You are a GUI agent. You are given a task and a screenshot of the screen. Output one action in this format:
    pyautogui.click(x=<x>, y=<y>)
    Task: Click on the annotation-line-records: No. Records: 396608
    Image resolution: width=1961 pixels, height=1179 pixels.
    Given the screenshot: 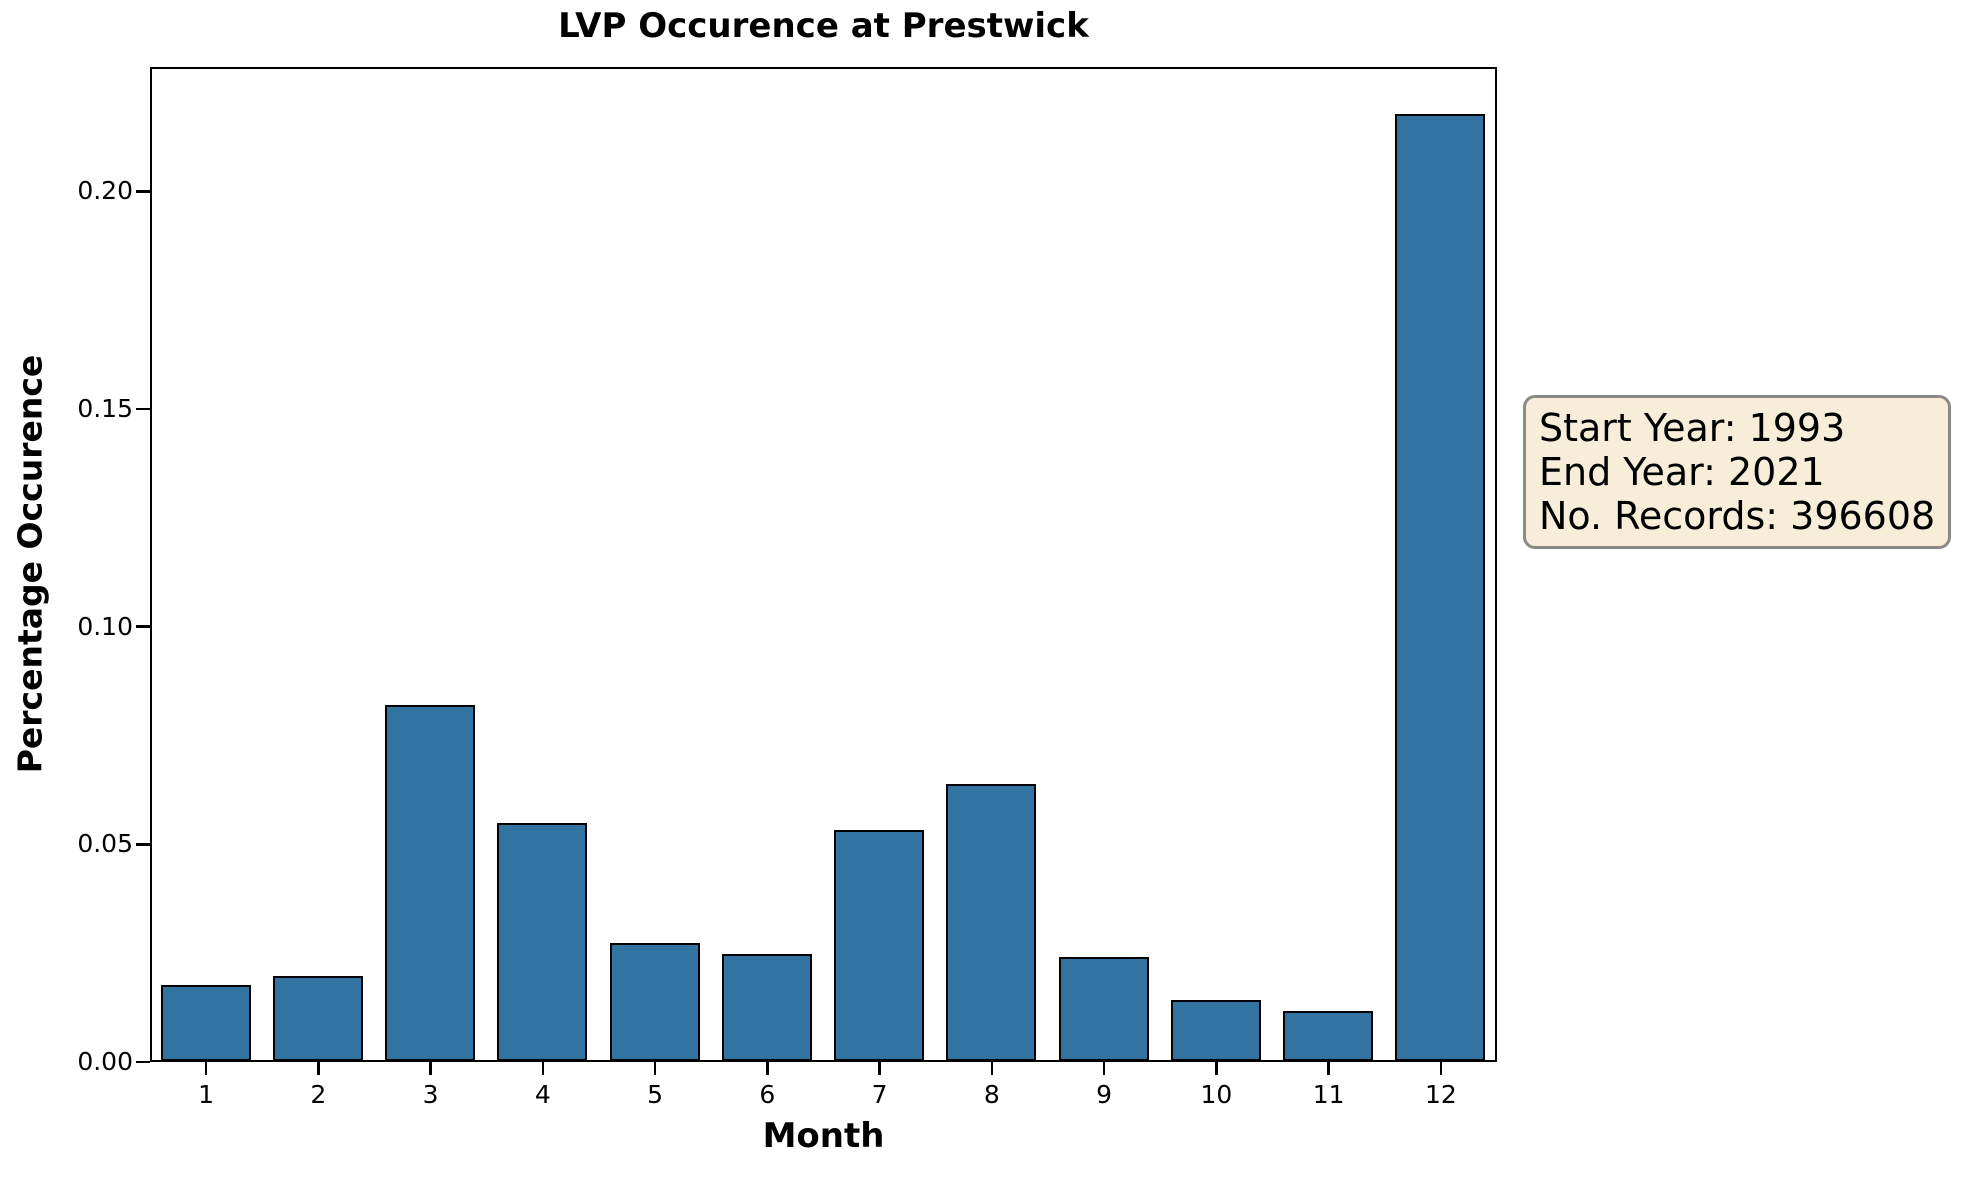 What is the action you would take?
    pyautogui.click(x=1737, y=516)
    